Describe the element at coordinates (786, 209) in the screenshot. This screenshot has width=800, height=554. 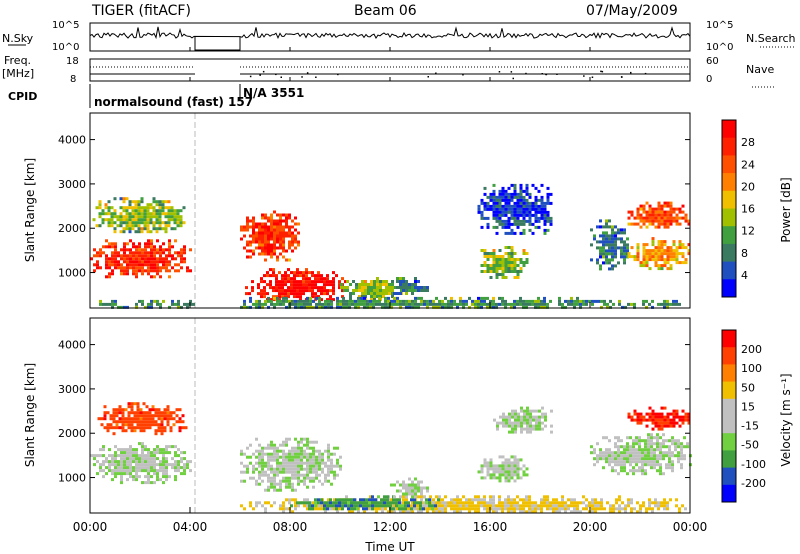
I see `power-colorbar-label: Power [dB]` at that location.